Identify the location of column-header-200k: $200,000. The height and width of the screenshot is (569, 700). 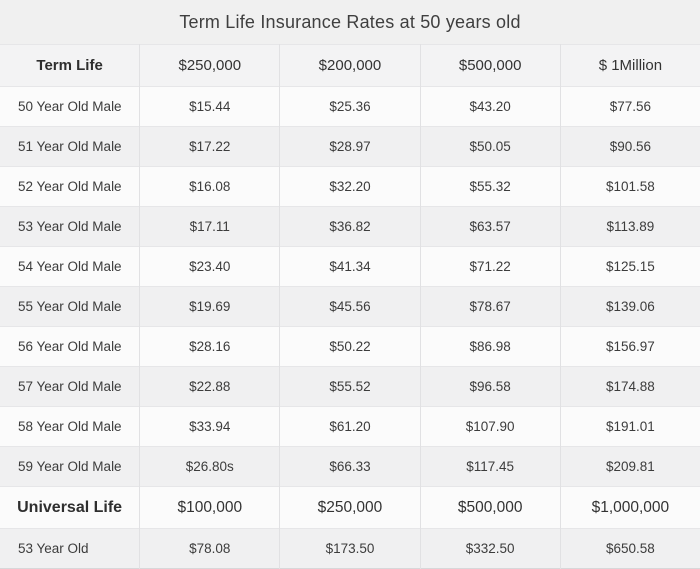
(350, 65).